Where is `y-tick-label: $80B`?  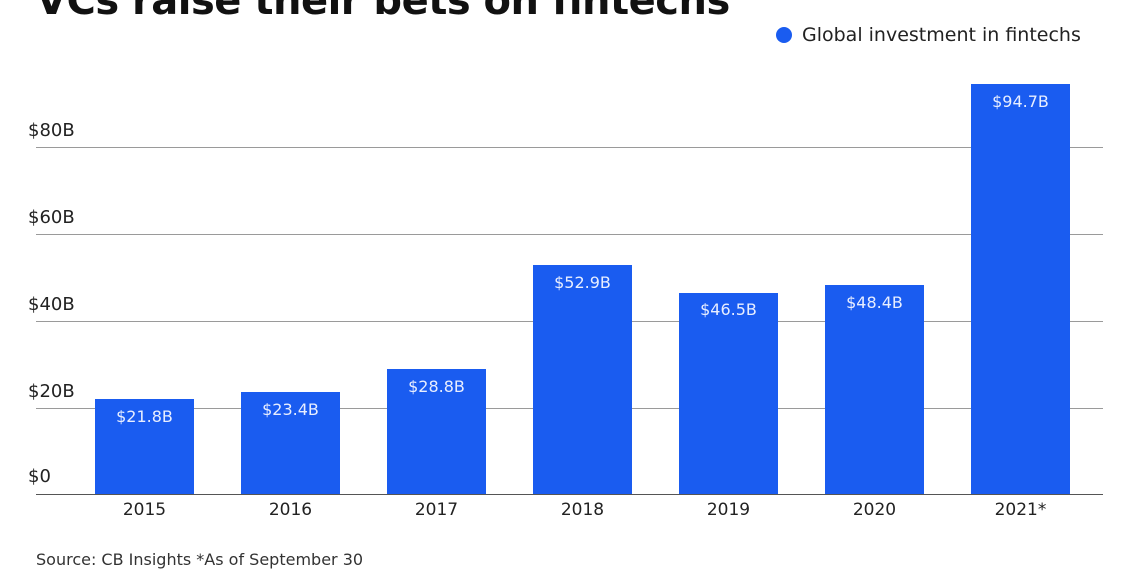
y-tick-label: $80B is located at coordinates (51, 130).